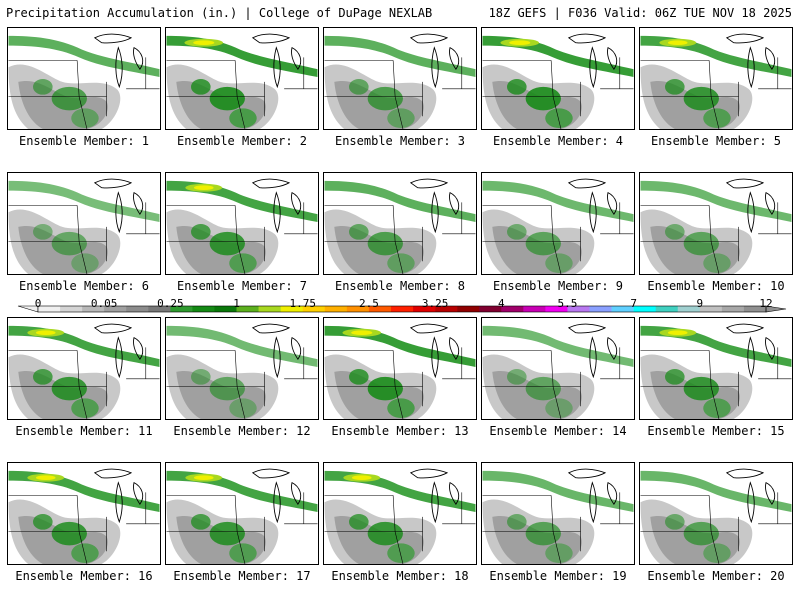 The image size is (800, 600). What do you see at coordinates (242, 431) in the screenshot?
I see `panel-label: Ensemble Member: 12` at bounding box center [242, 431].